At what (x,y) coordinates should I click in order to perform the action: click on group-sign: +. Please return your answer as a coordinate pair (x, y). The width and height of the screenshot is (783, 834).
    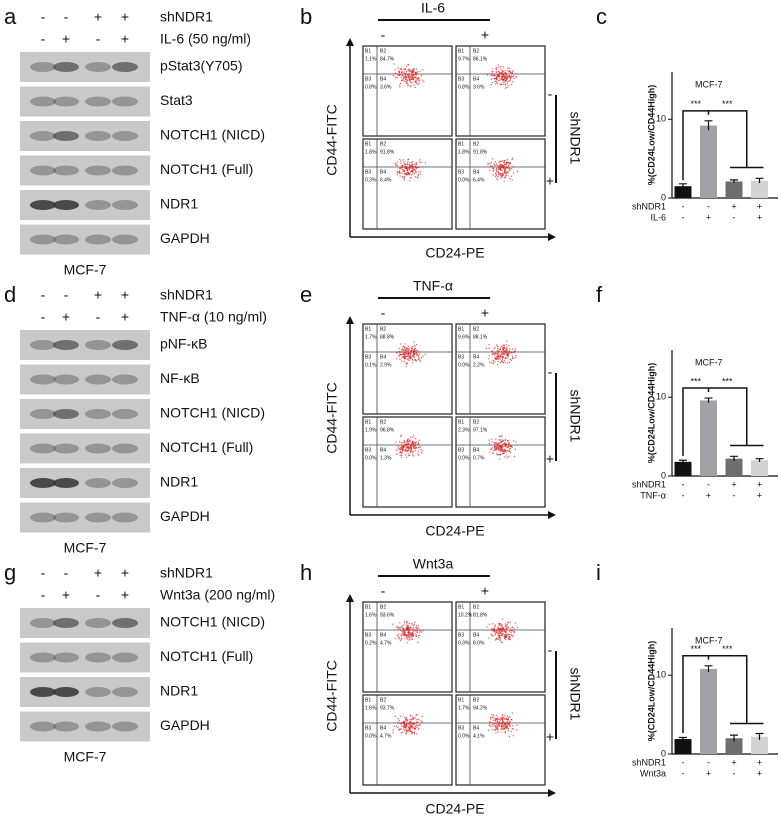
    Looking at the image, I should click on (550, 737).